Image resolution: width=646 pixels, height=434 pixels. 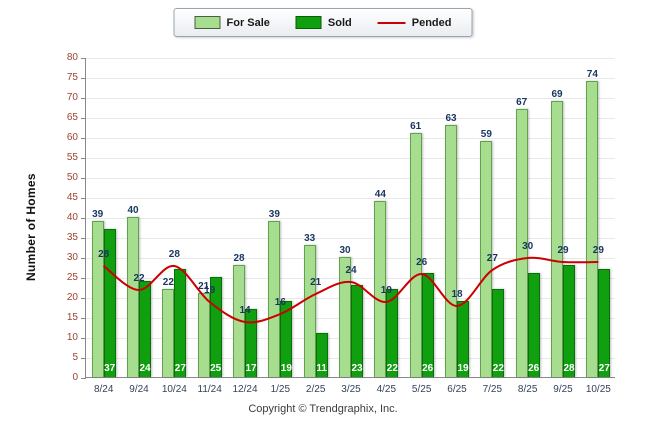 What do you see at coordinates (168, 282) in the screenshot?
I see `value-label-for-sale: 22` at bounding box center [168, 282].